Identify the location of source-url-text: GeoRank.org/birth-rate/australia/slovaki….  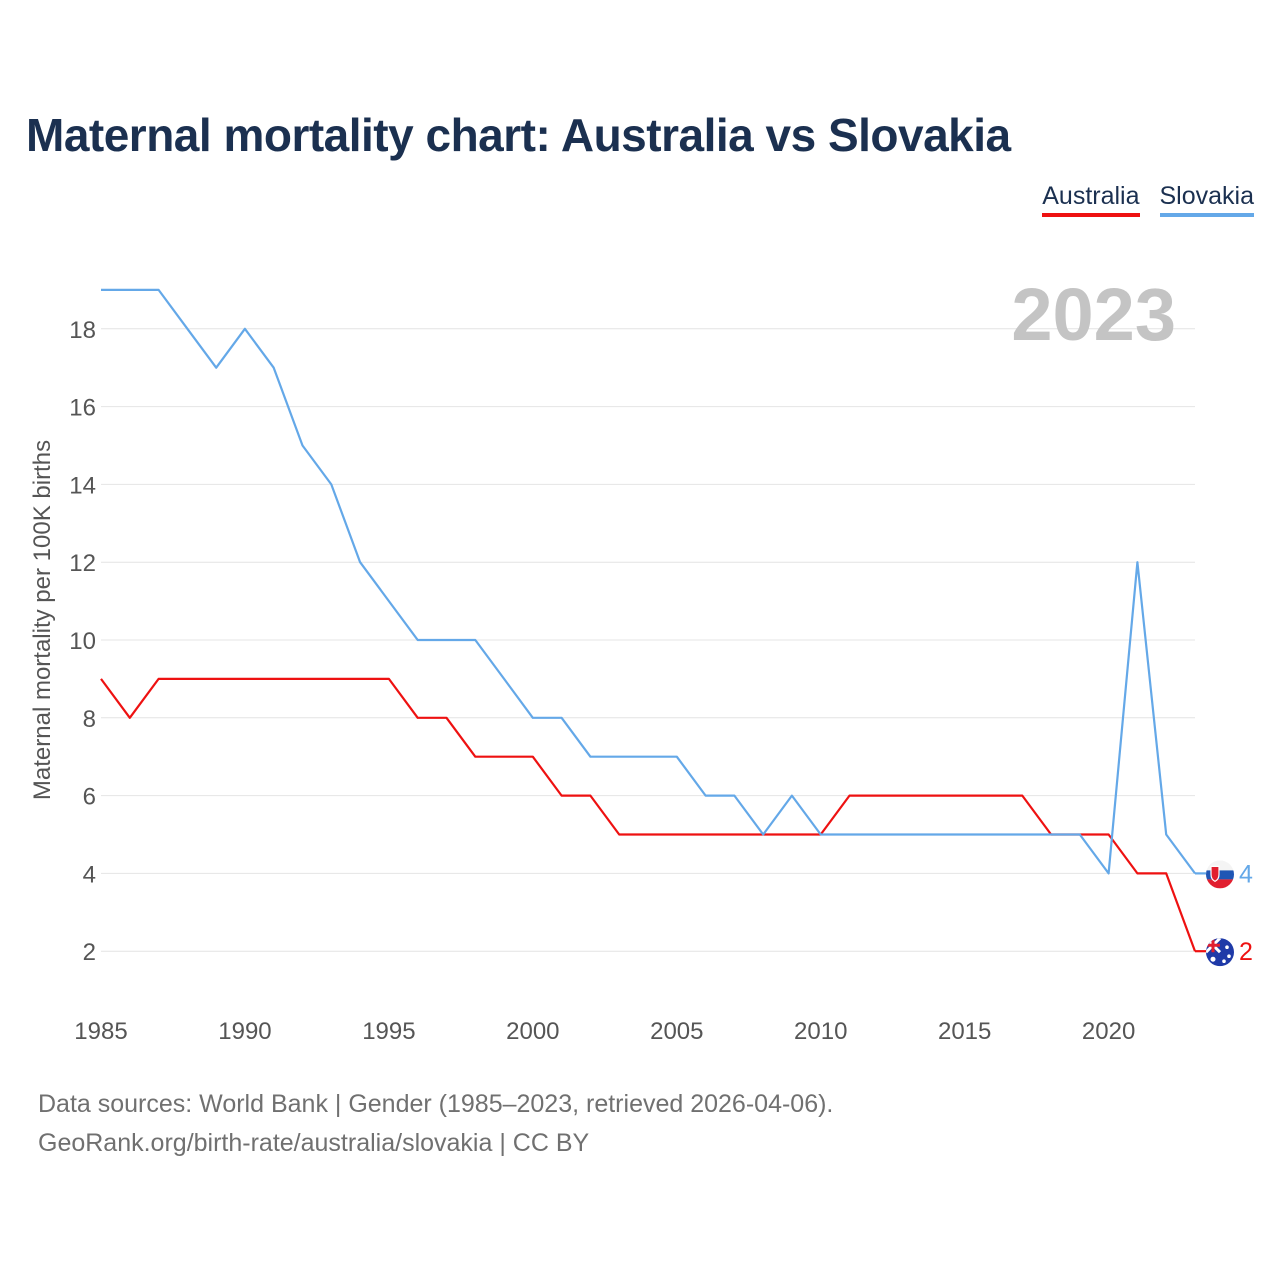
(314, 1143).